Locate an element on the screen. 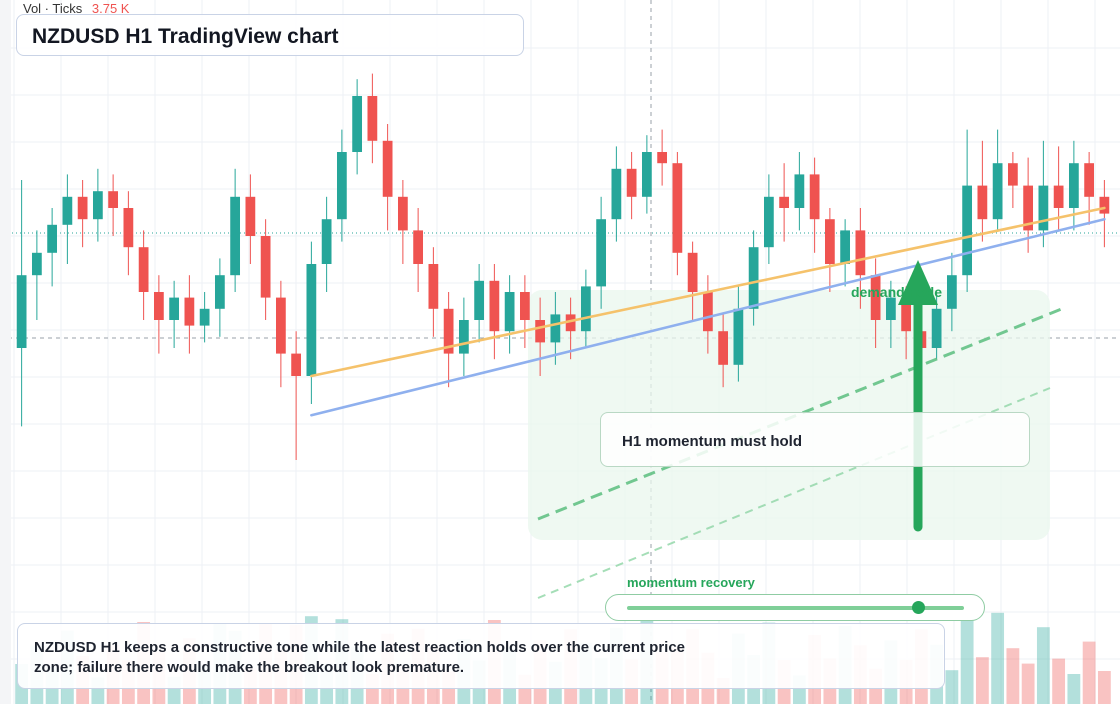 This screenshot has width=1120, height=704. volume-indicator-name: Vol · Ticks is located at coordinates (53, 8).